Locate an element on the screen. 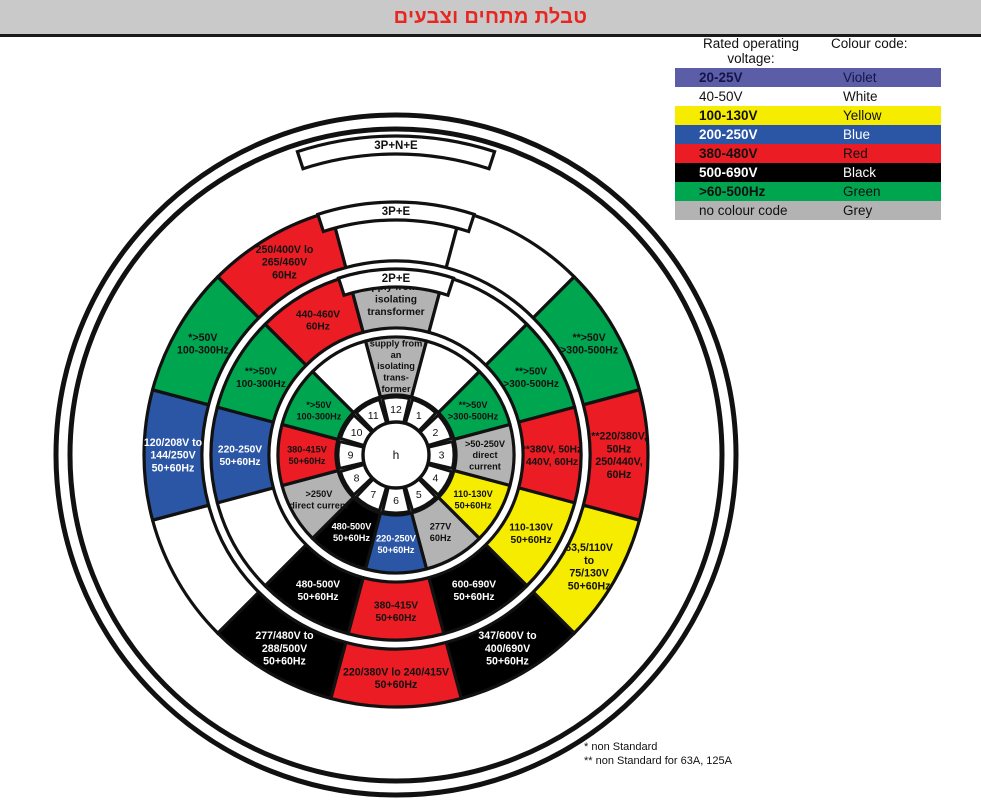 This screenshot has width=981, height=805. band-label-group: 2P+E is located at coordinates (396, 282).